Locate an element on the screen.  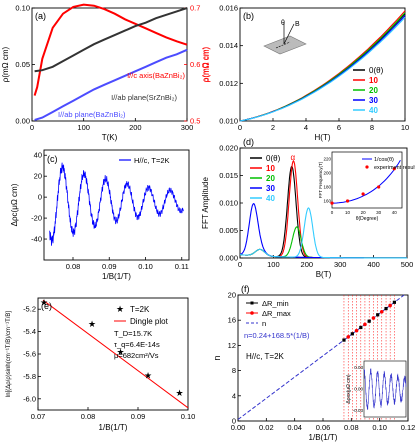
series-line-I//c axis(BaZnBi₂) is located at coordinates (110, 49).